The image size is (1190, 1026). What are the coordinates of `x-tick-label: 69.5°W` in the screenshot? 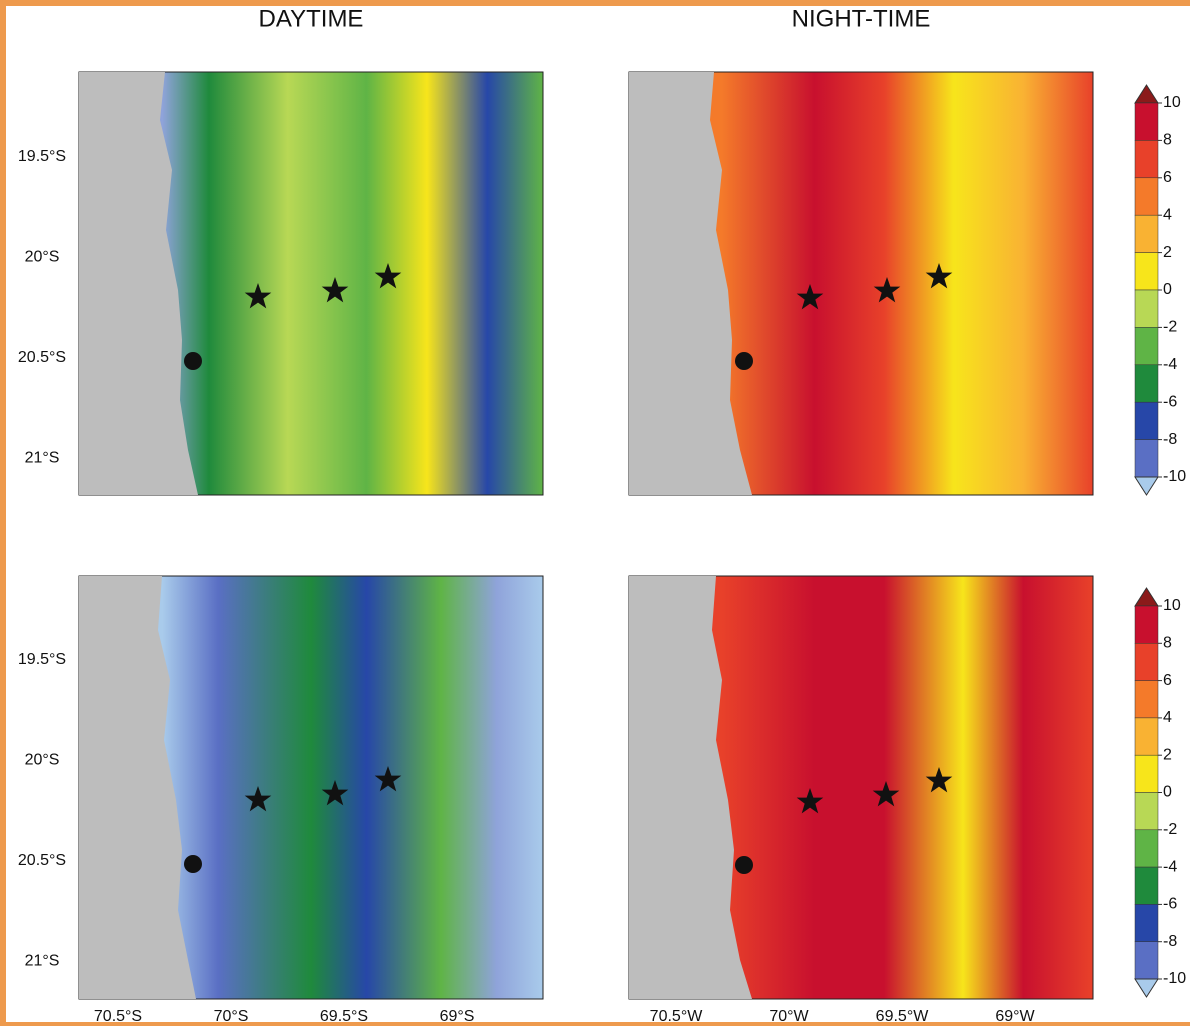 It's located at (903, 1016).